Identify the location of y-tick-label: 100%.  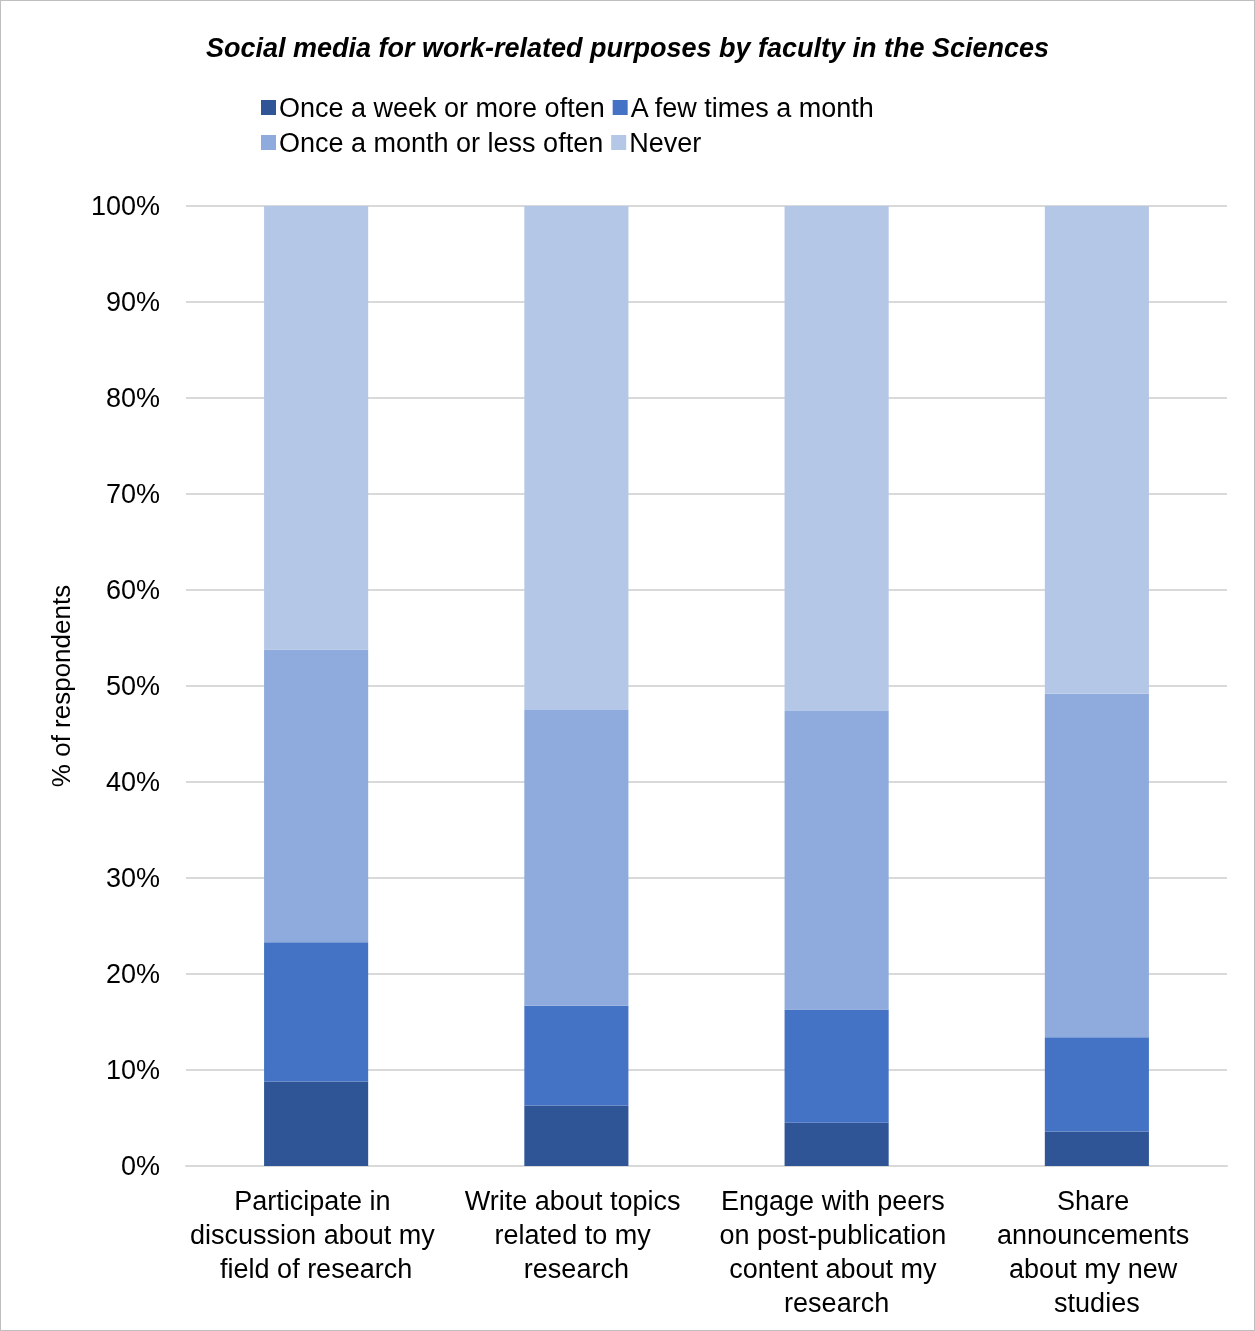
(125, 206).